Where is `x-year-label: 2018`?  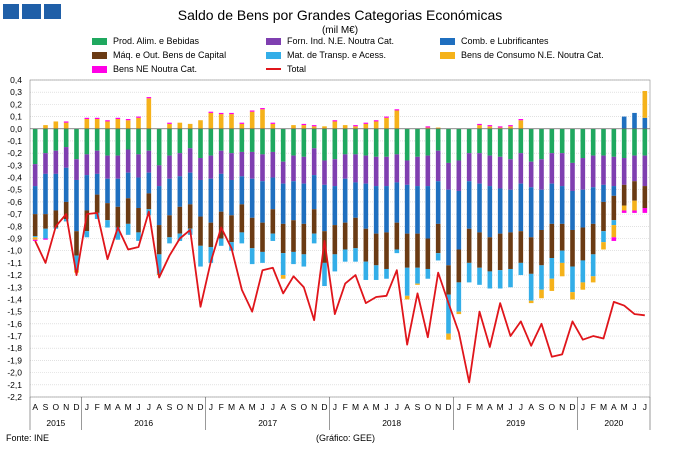 x-year-label: 2018 is located at coordinates (391, 423).